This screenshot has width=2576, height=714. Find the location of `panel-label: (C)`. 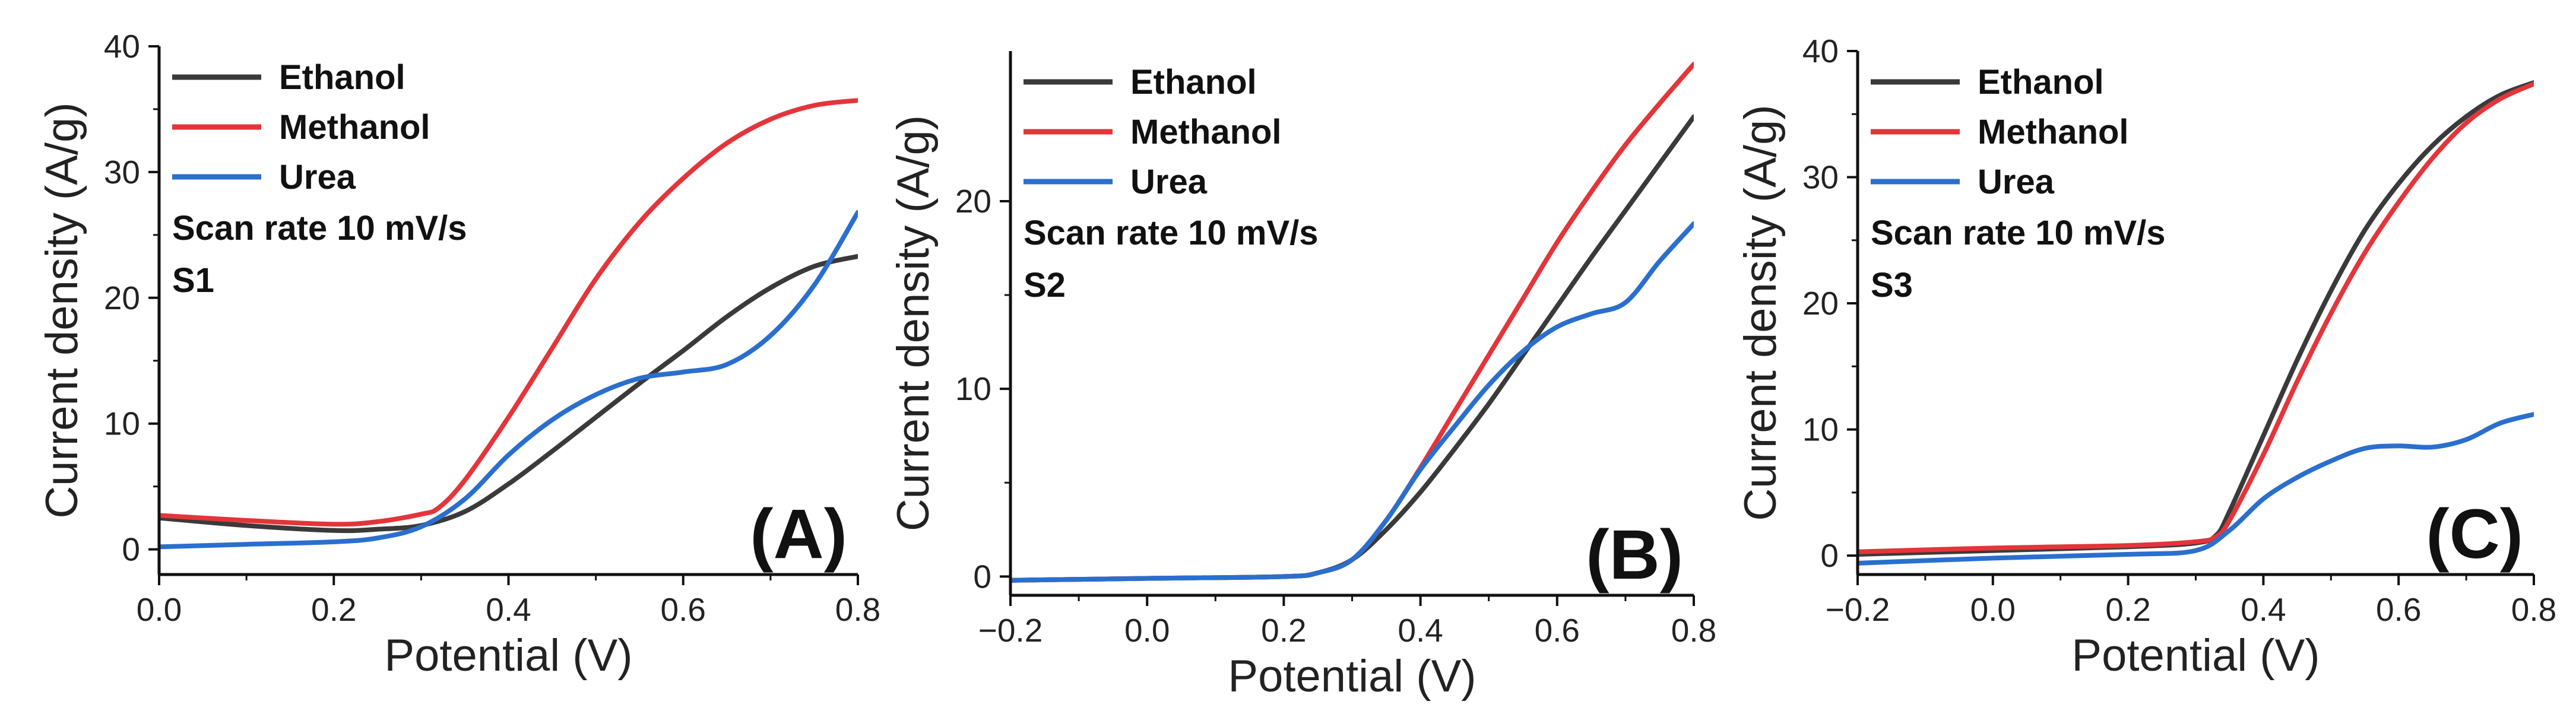

panel-label: (C) is located at coordinates (2474, 534).